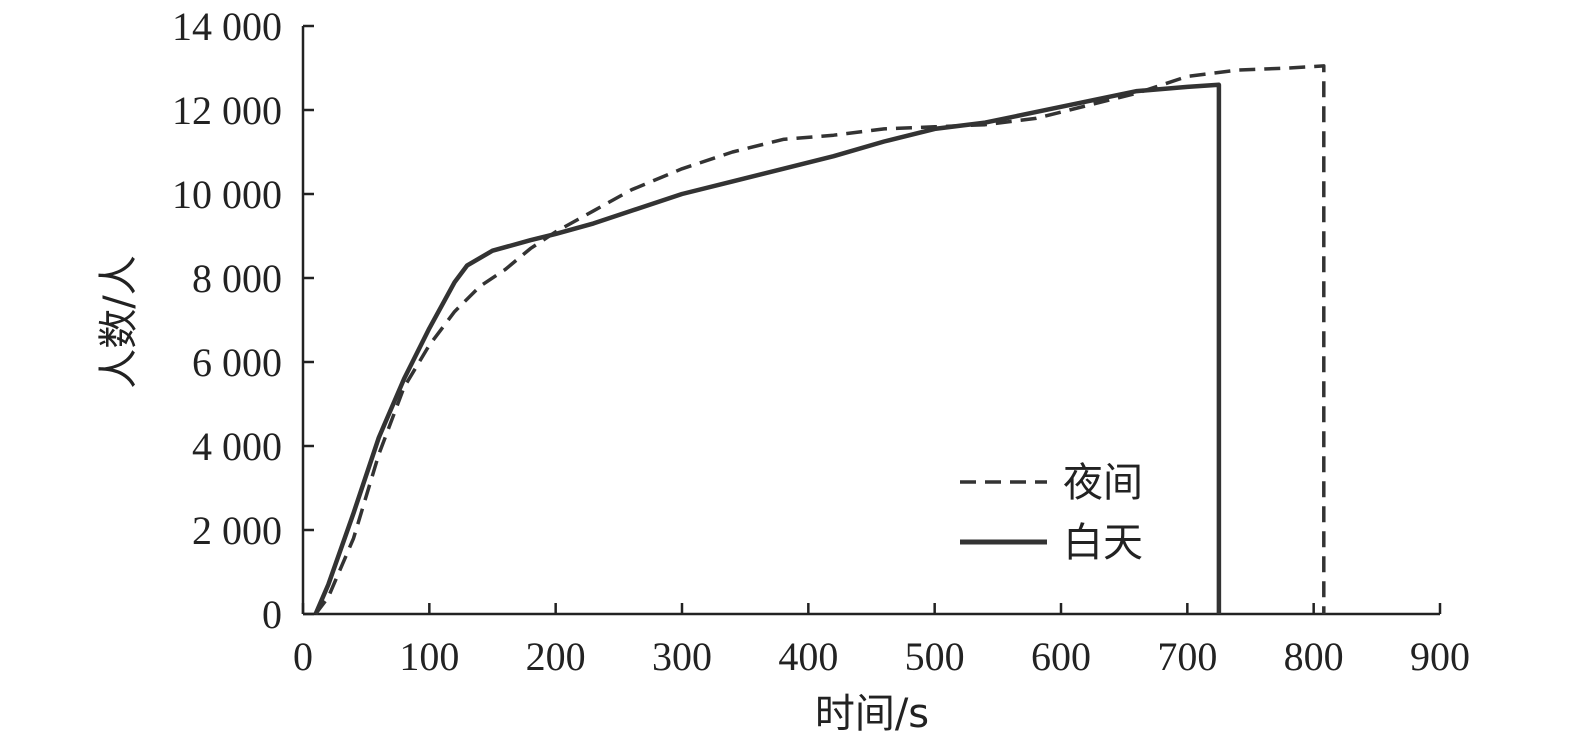 The height and width of the screenshot is (746, 1575). I want to click on x-tick-label: 200, so click(556, 656).